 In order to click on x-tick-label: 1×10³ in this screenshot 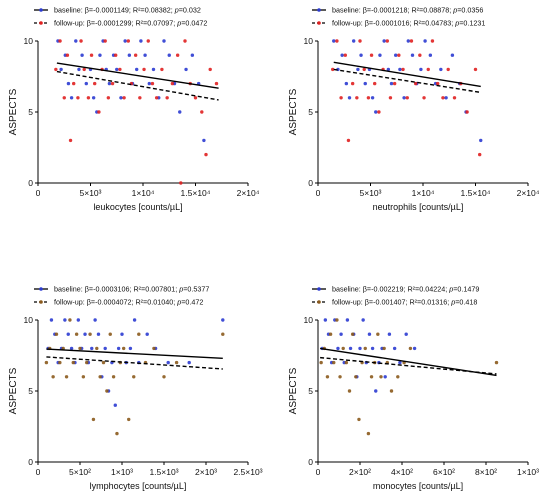, I will do `click(122, 472)`.